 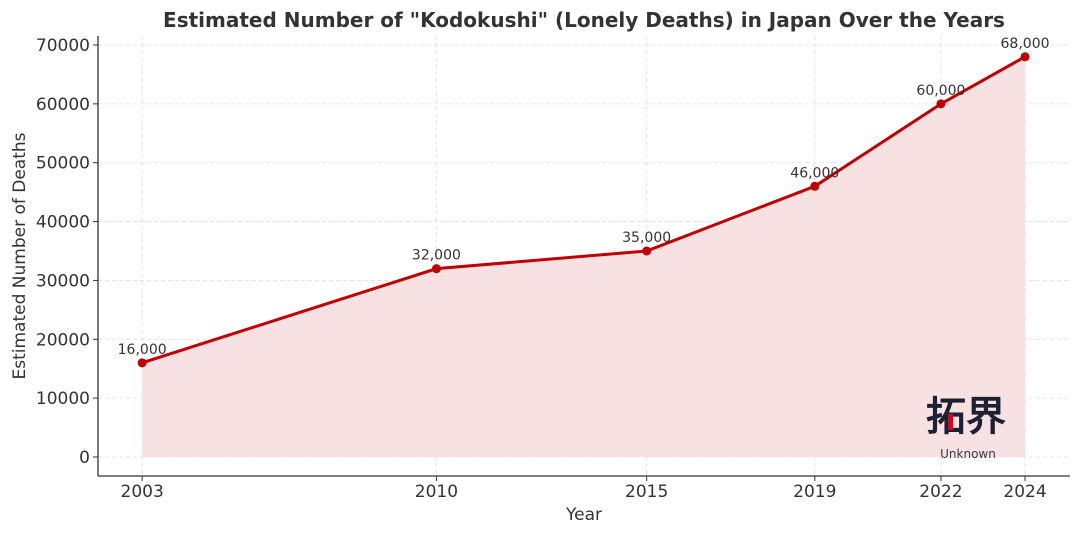 I want to click on y-tick-label: 20000, so click(x=63, y=340).